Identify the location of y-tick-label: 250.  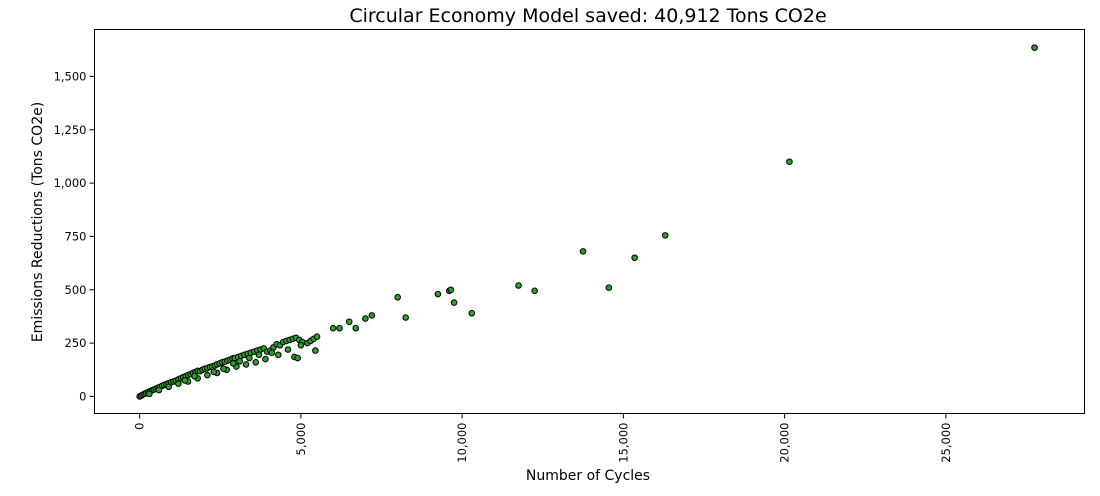
(76, 343).